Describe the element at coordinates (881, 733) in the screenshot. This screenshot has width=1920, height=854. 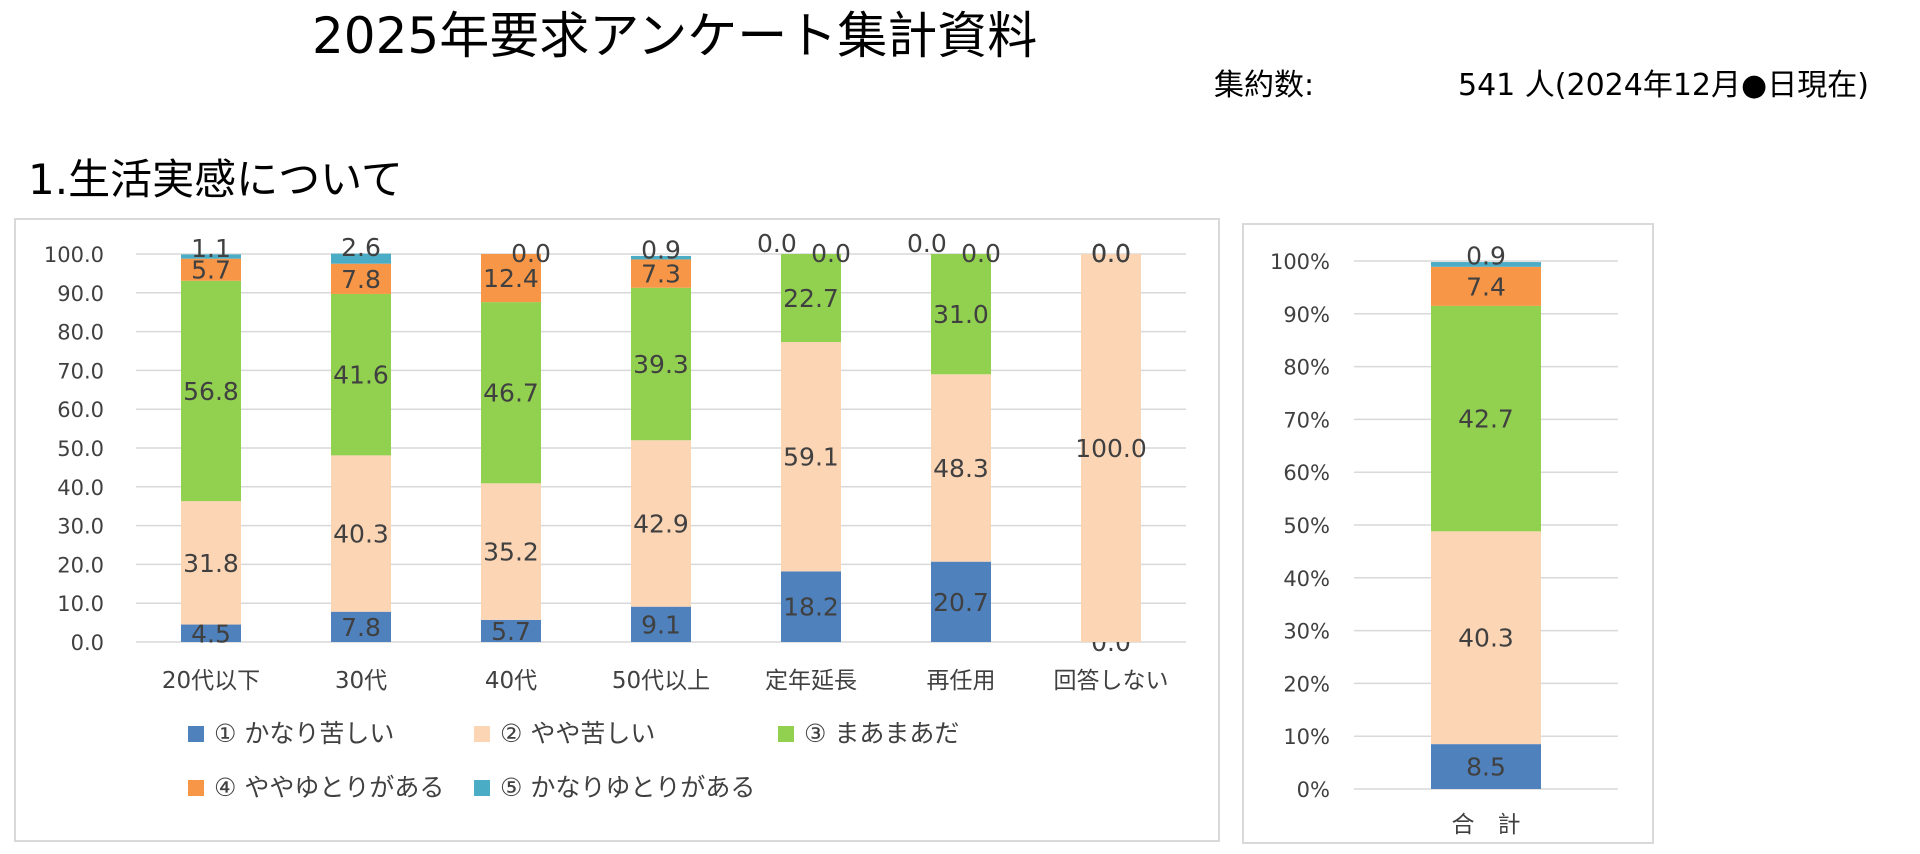
I see `legend-label: ③ まあまあだ` at that location.